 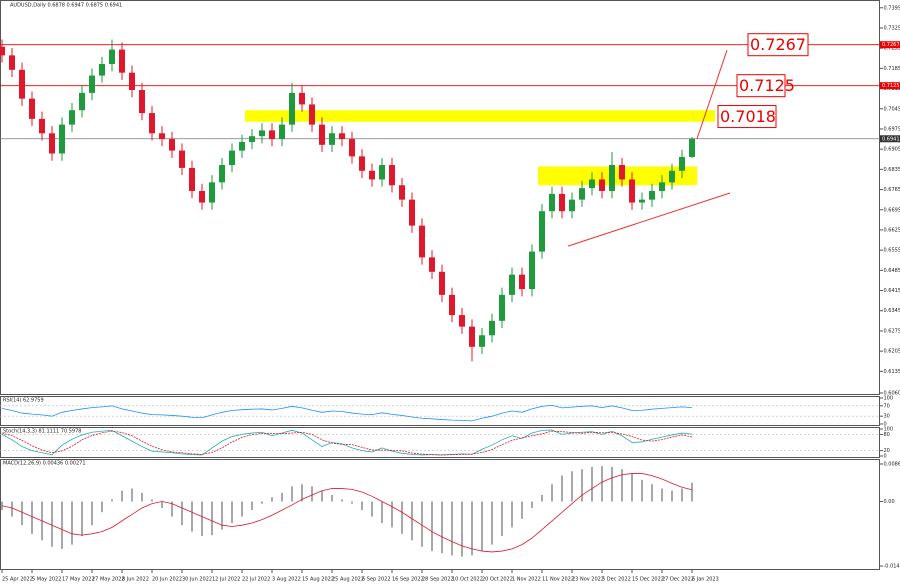 I want to click on current-price-label: 0.6941, so click(x=891, y=139).